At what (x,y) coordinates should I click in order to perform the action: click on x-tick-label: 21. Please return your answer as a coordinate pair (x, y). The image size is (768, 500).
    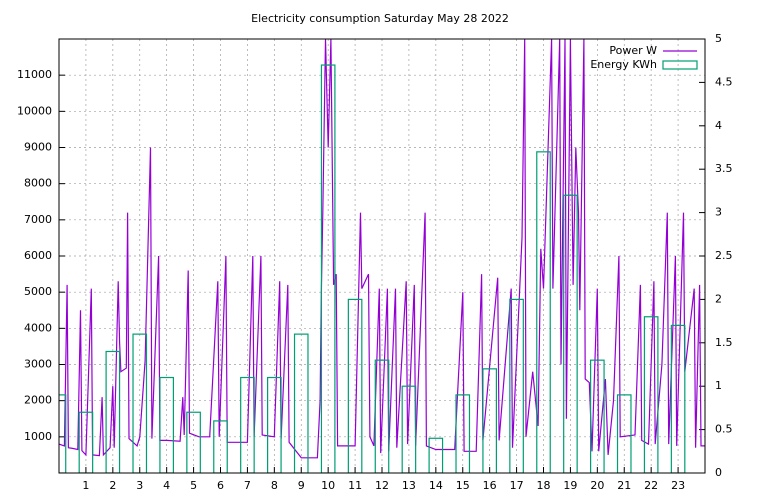
    Looking at the image, I should click on (624, 485).